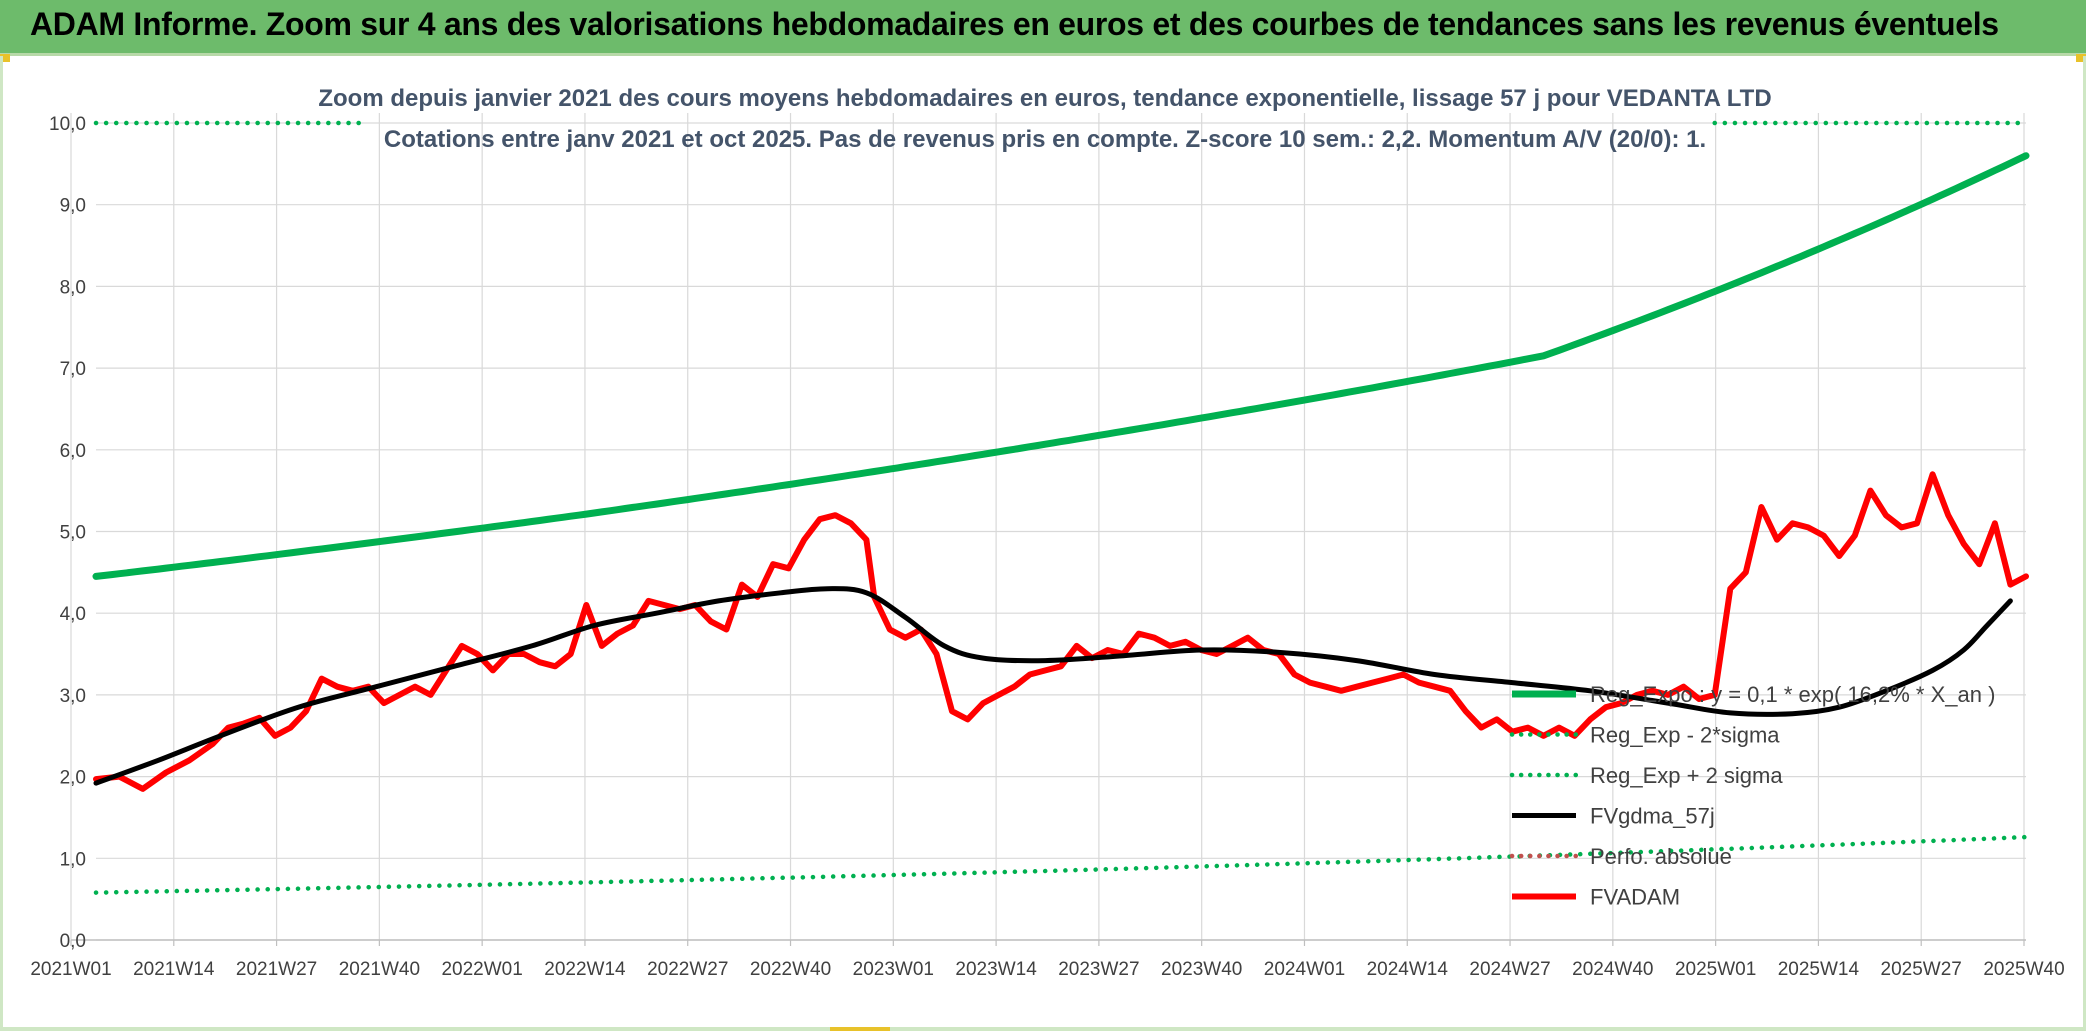 The width and height of the screenshot is (2086, 1031). Describe the element at coordinates (2084, 543) in the screenshot. I see `frame-right` at that location.